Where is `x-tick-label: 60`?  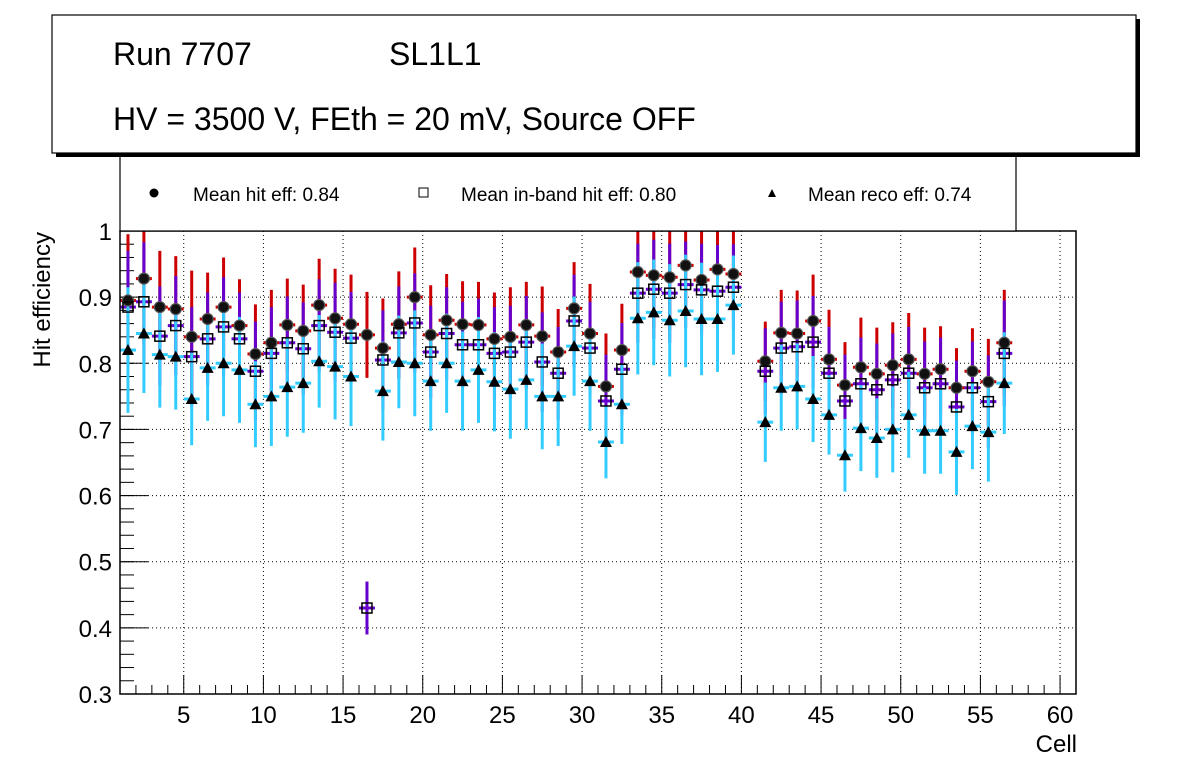
x-tick-label: 60 is located at coordinates (1060, 715).